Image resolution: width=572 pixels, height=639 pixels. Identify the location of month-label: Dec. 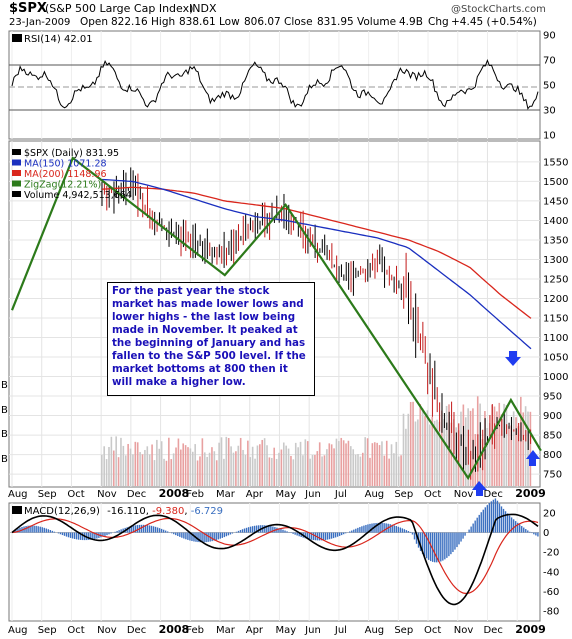
(492, 494).